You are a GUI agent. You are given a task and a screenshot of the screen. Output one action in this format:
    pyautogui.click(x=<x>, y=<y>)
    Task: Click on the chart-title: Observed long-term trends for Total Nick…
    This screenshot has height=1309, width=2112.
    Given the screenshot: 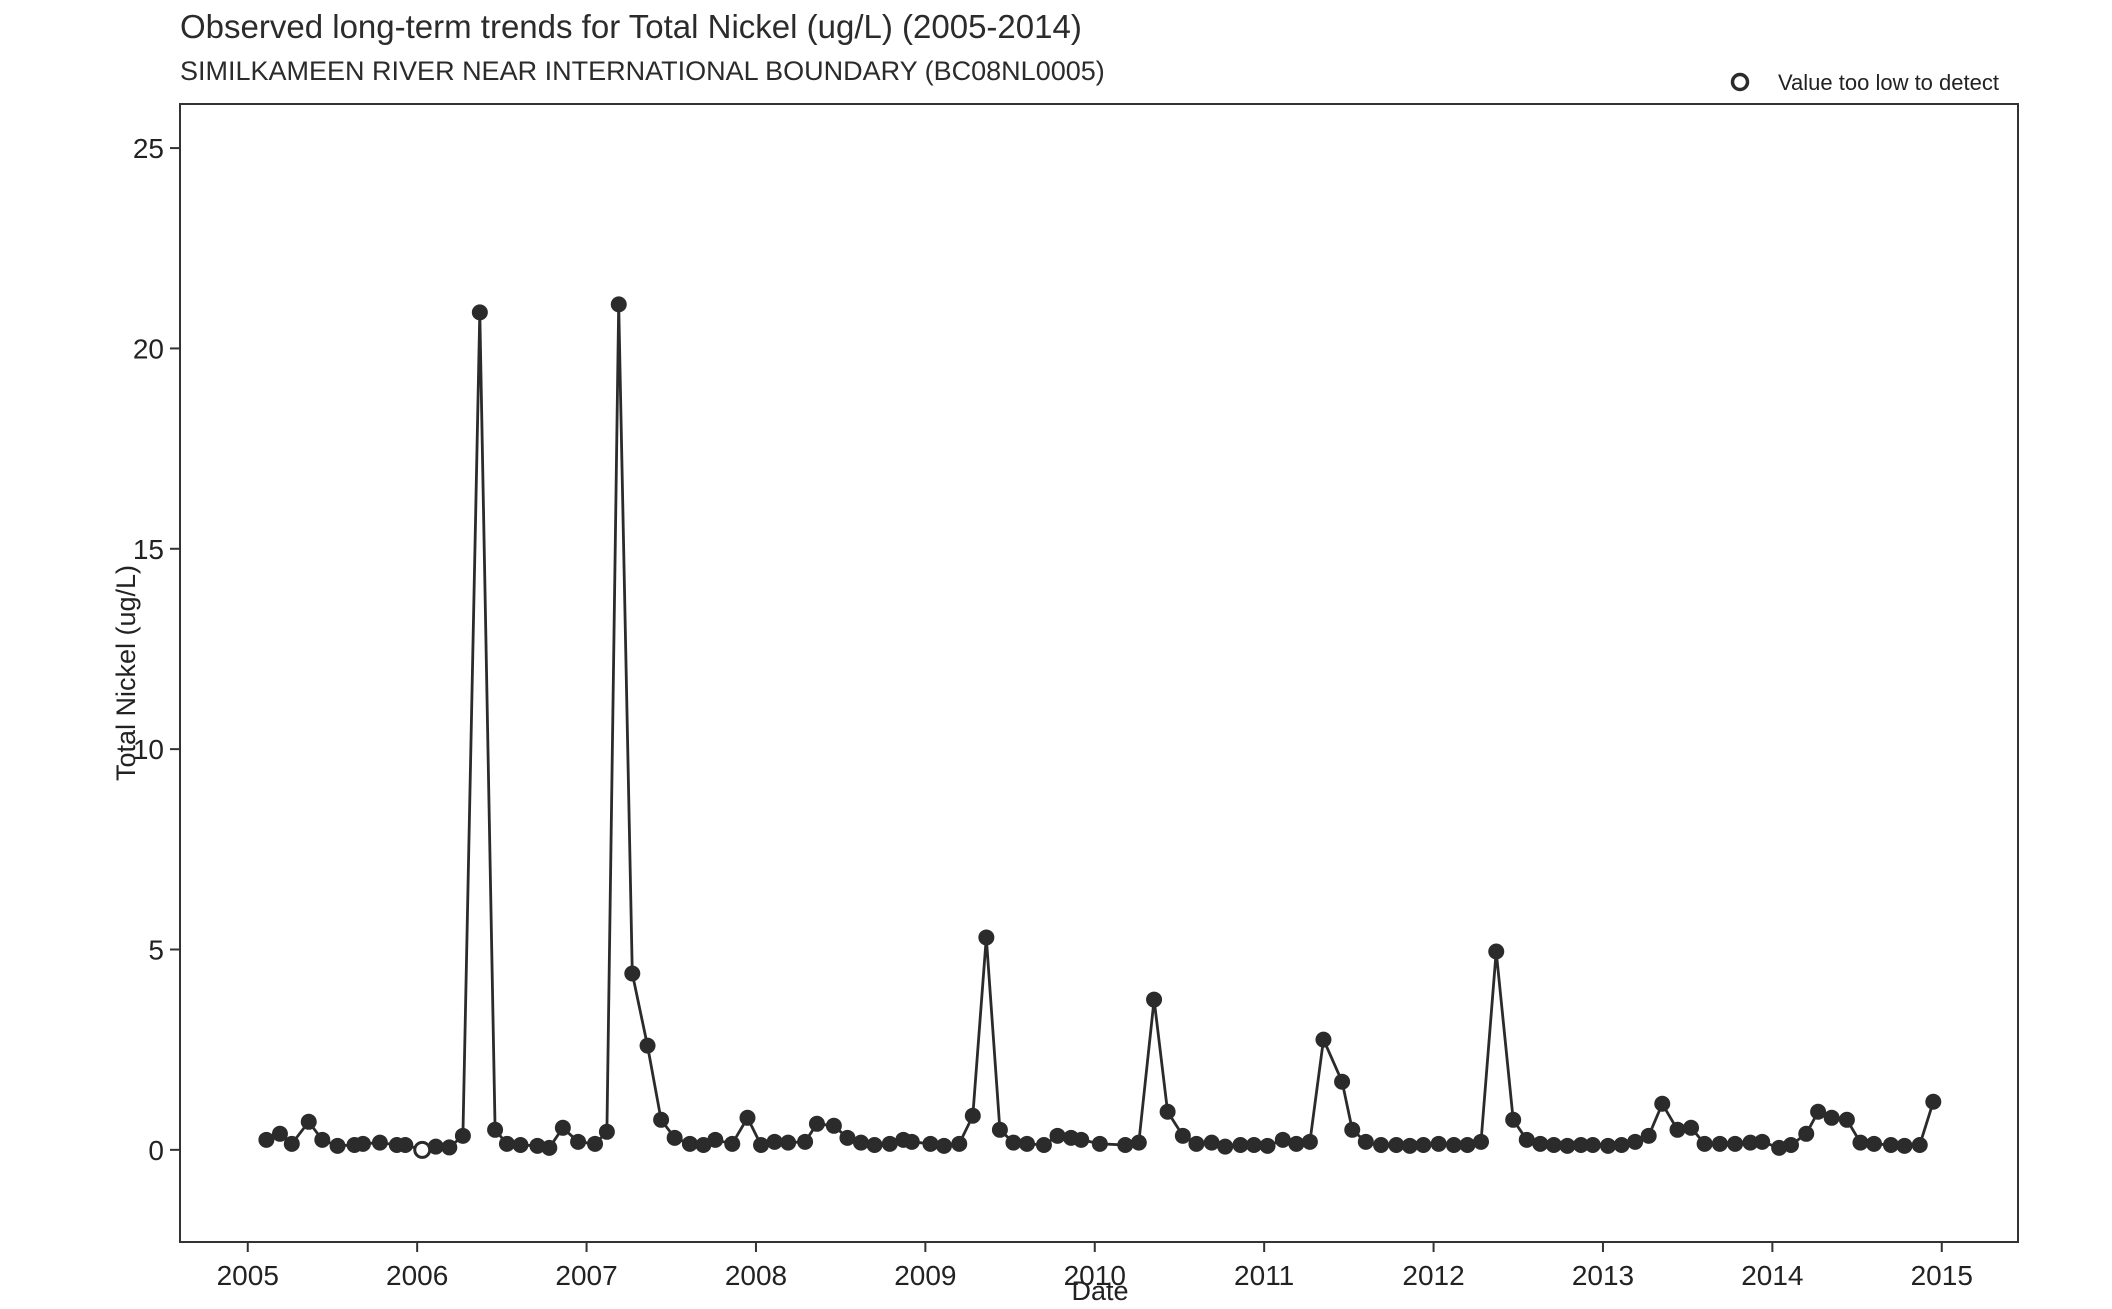 What is the action you would take?
    pyautogui.click(x=631, y=26)
    